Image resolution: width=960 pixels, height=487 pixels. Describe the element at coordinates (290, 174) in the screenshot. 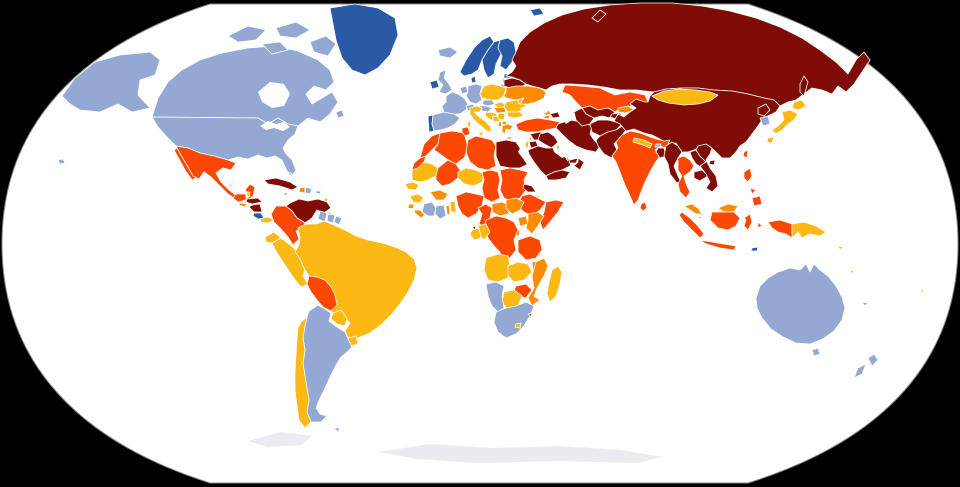

I see `country-bahamas` at that location.